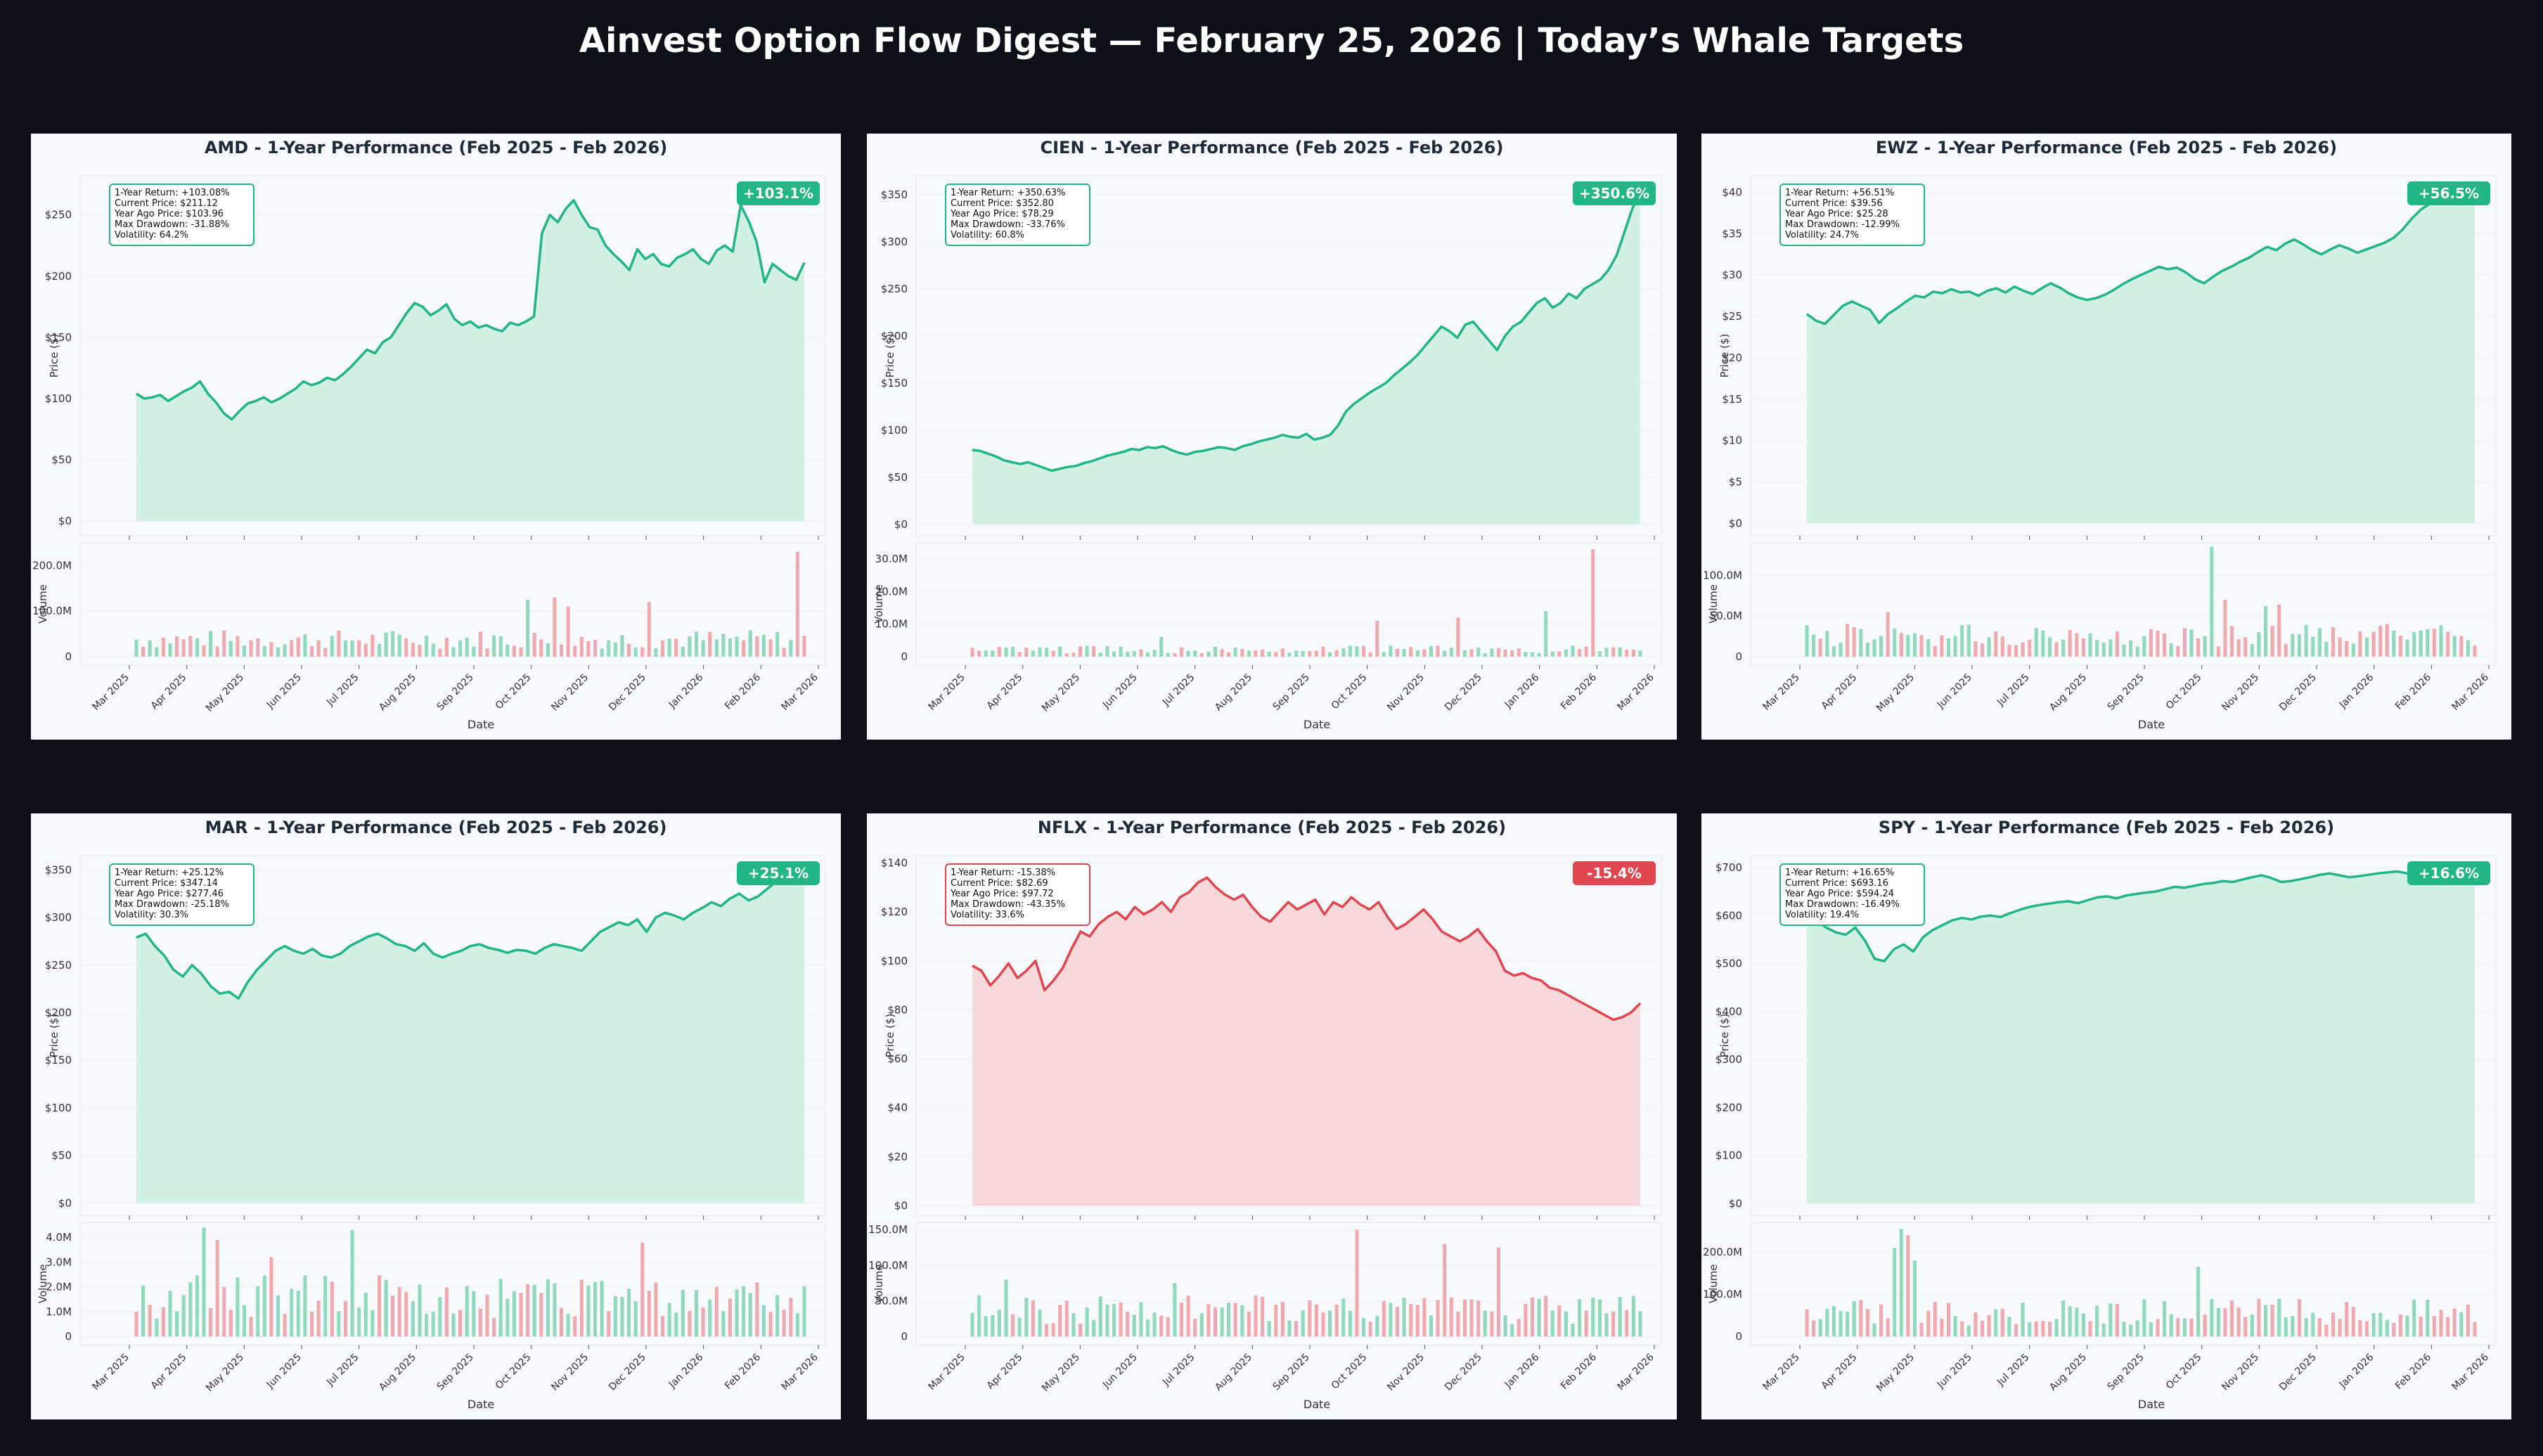  What do you see at coordinates (1463, 1372) in the screenshot?
I see `x-tick-label: Dec 2025` at bounding box center [1463, 1372].